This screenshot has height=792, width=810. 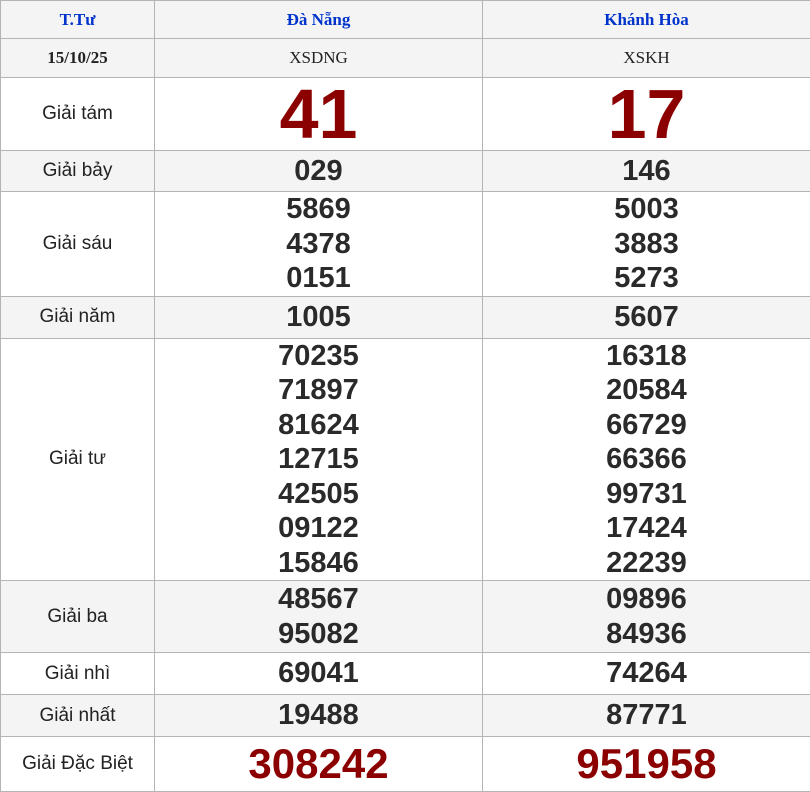 I want to click on result-number: 12715, so click(x=318, y=459).